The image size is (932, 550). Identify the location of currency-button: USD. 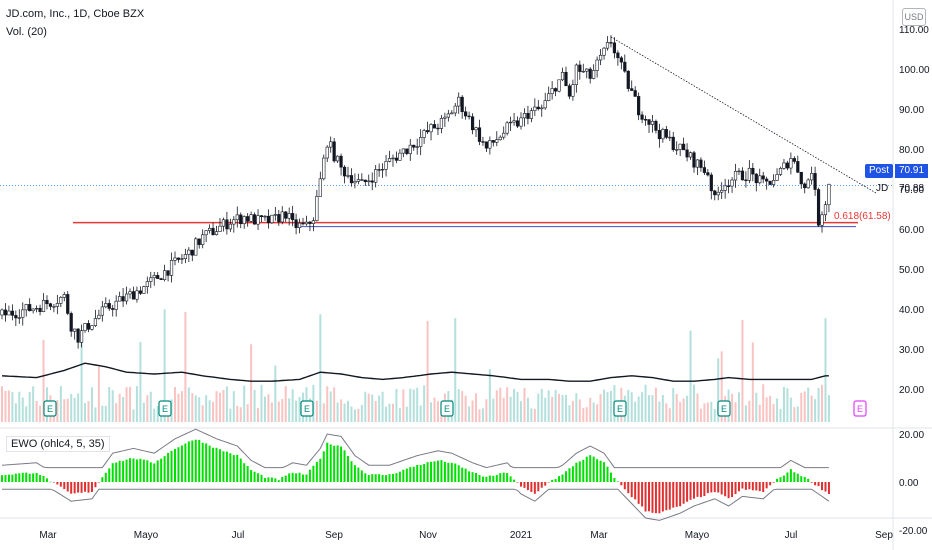
(914, 17).